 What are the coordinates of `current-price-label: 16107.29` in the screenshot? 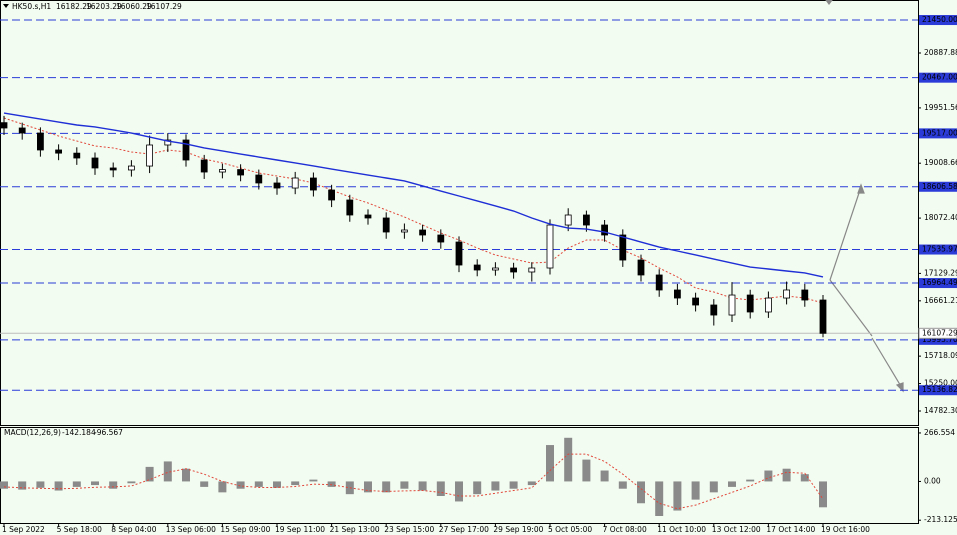 It's located at (939, 332).